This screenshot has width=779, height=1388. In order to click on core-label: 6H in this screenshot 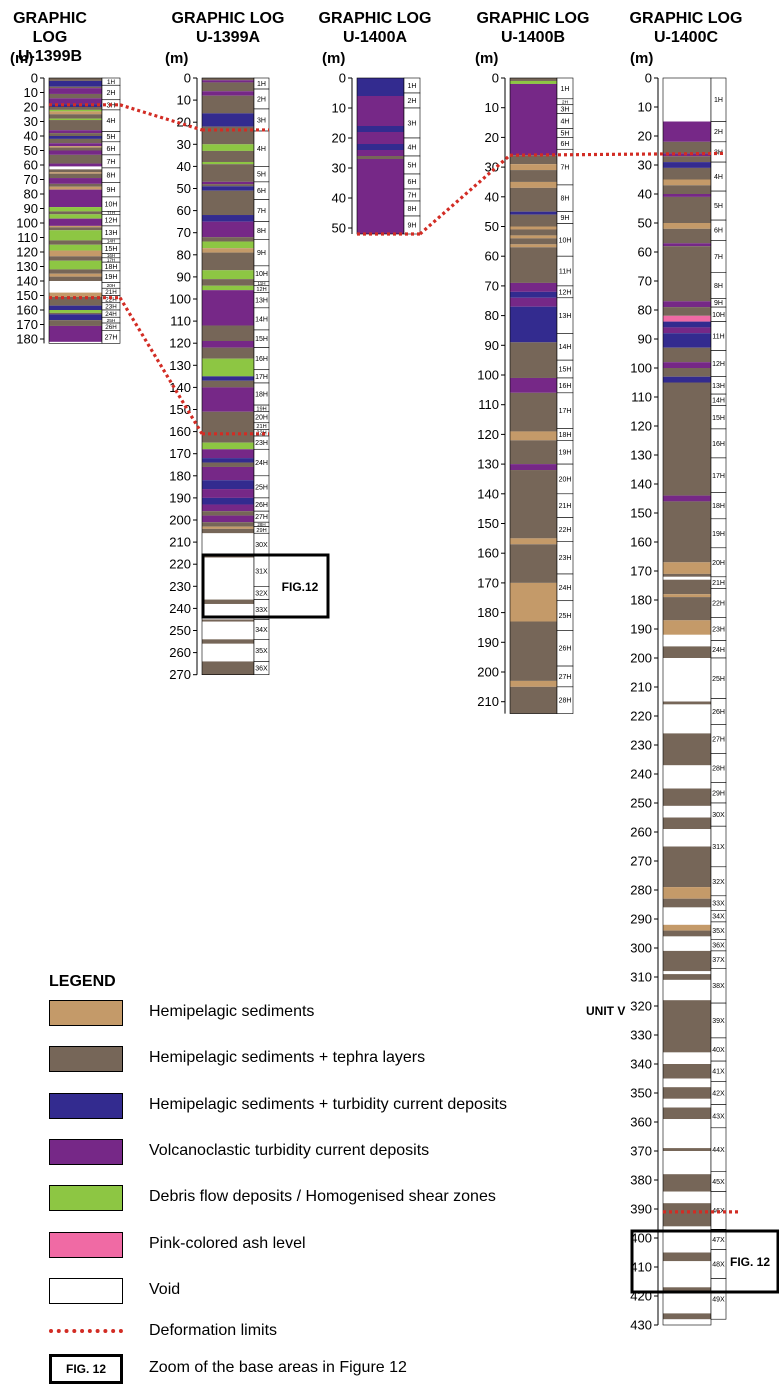, I will do `click(565, 144)`.